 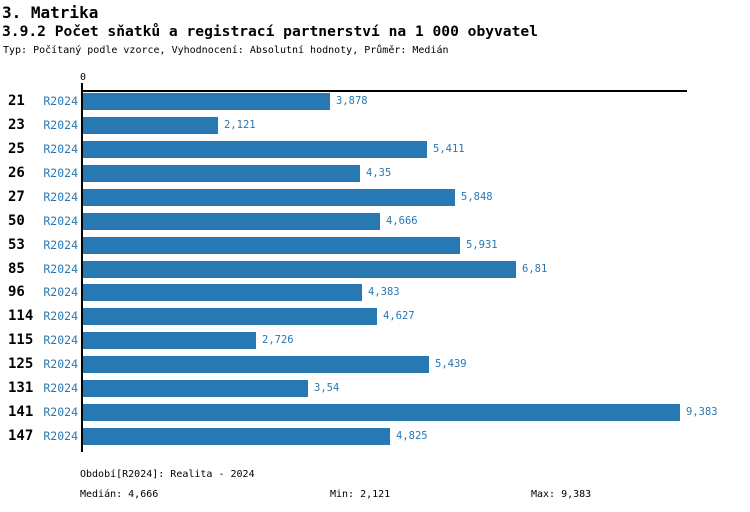 I want to click on bar-row: 21 R2024 3,878, so click(x=375, y=101).